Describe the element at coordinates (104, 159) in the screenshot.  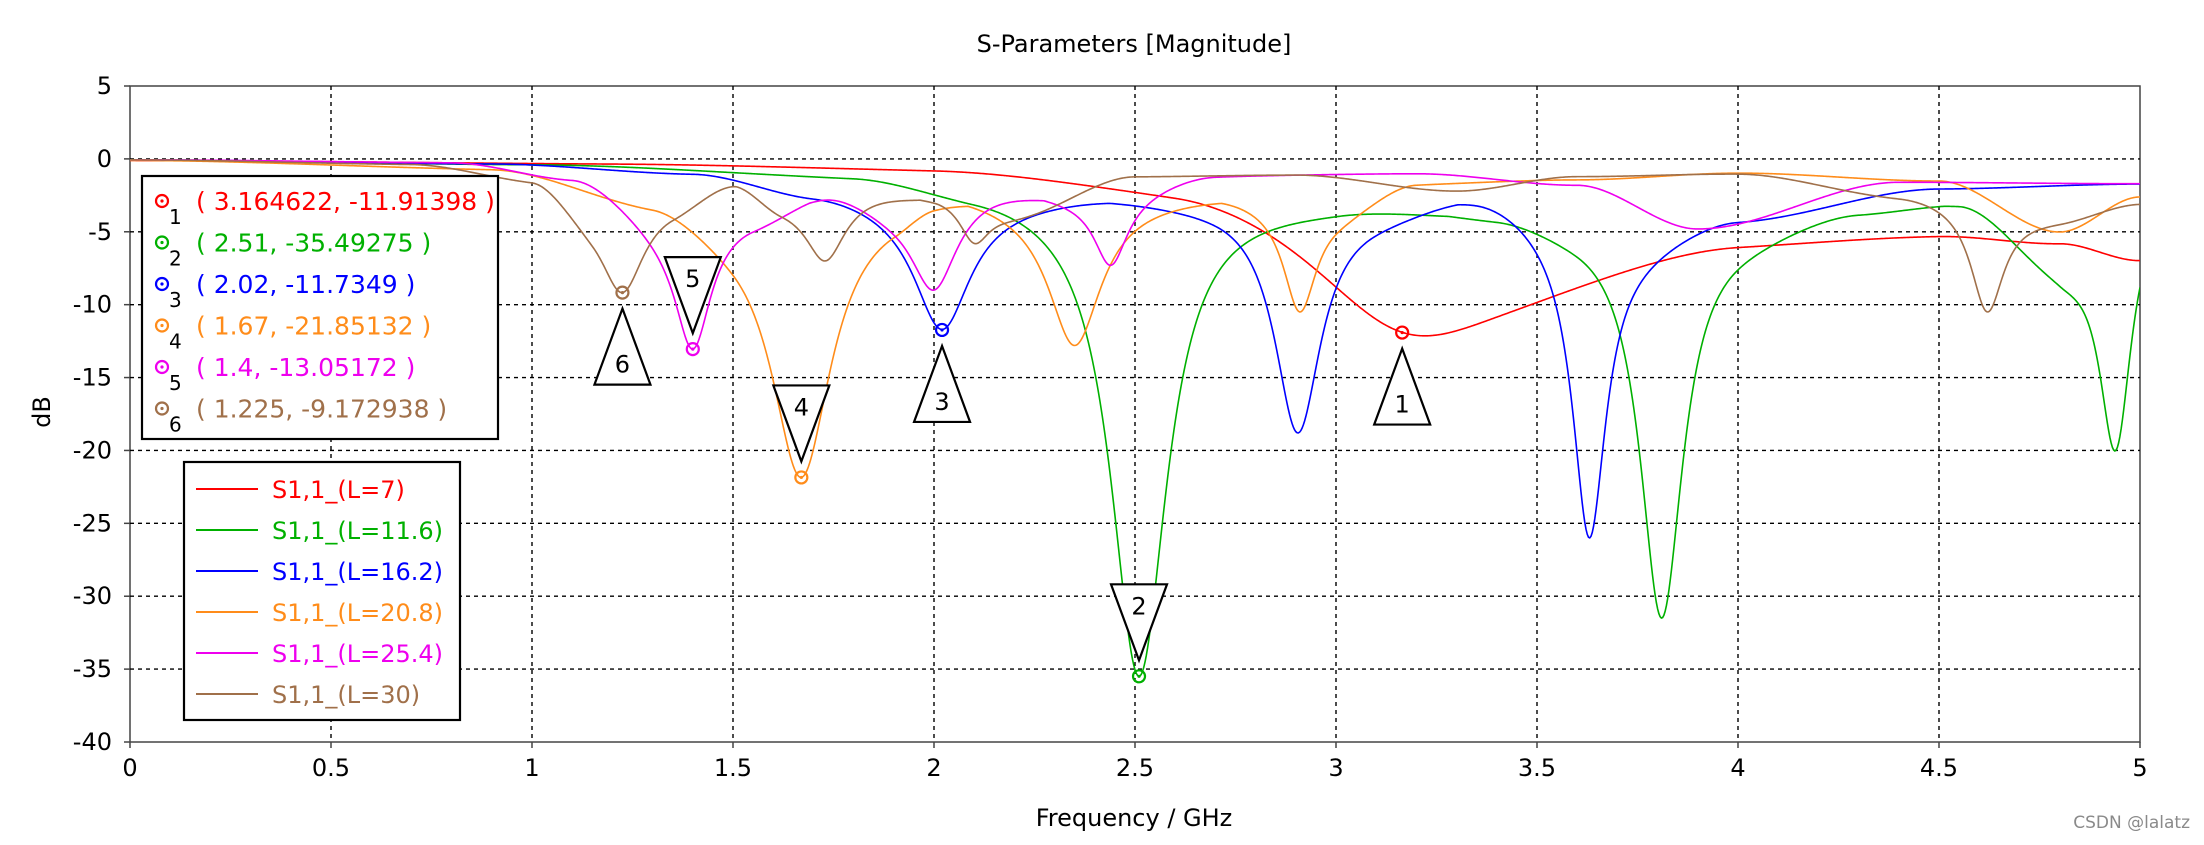
I see `y-tick-label: 0` at that location.